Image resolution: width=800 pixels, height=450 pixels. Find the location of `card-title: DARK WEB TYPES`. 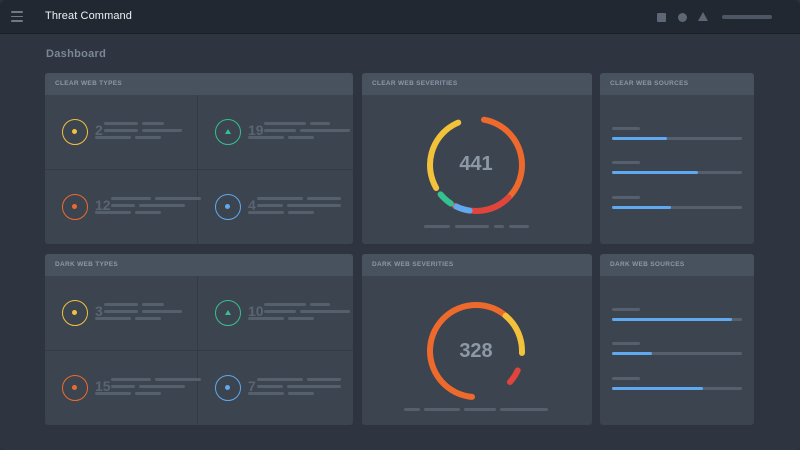

card-title: DARK WEB TYPES is located at coordinates (87, 264).